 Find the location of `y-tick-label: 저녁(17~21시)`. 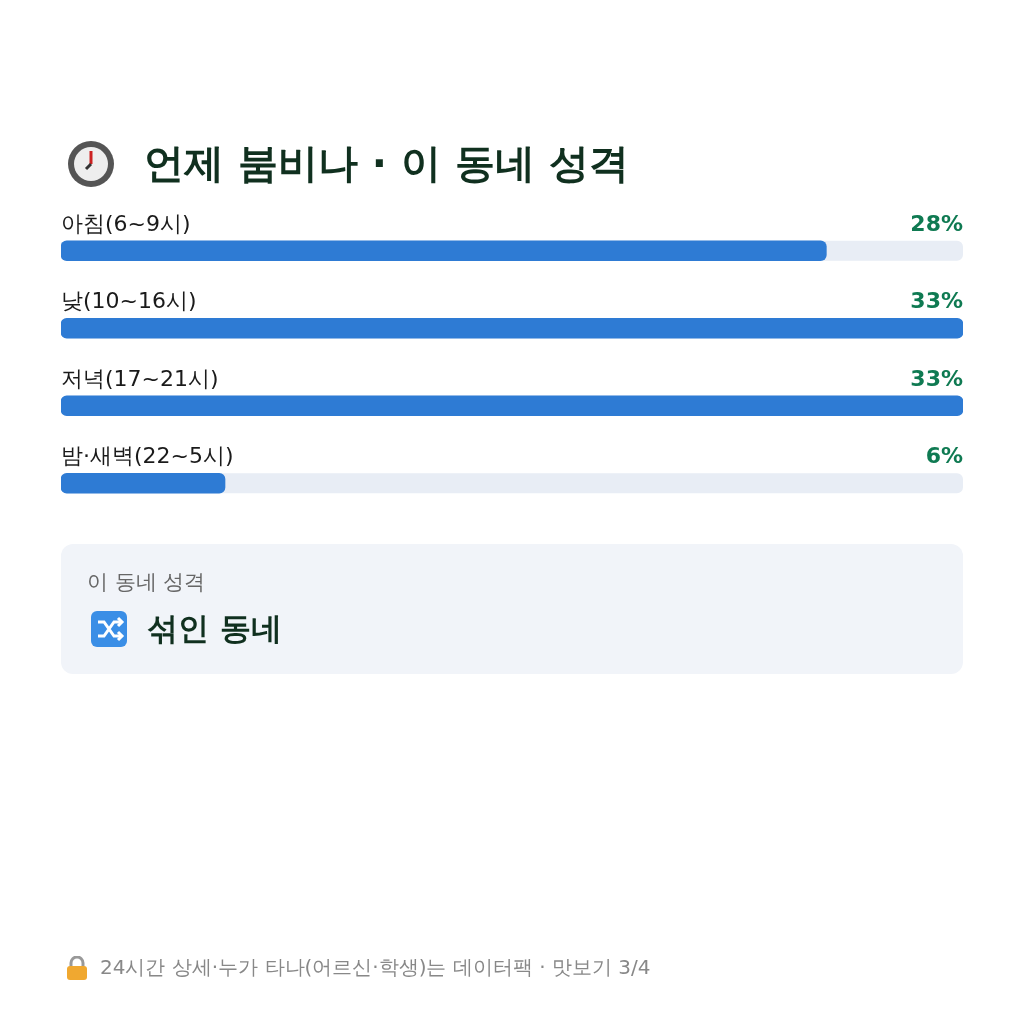

y-tick-label: 저녁(17~21시) is located at coordinates (140, 378).